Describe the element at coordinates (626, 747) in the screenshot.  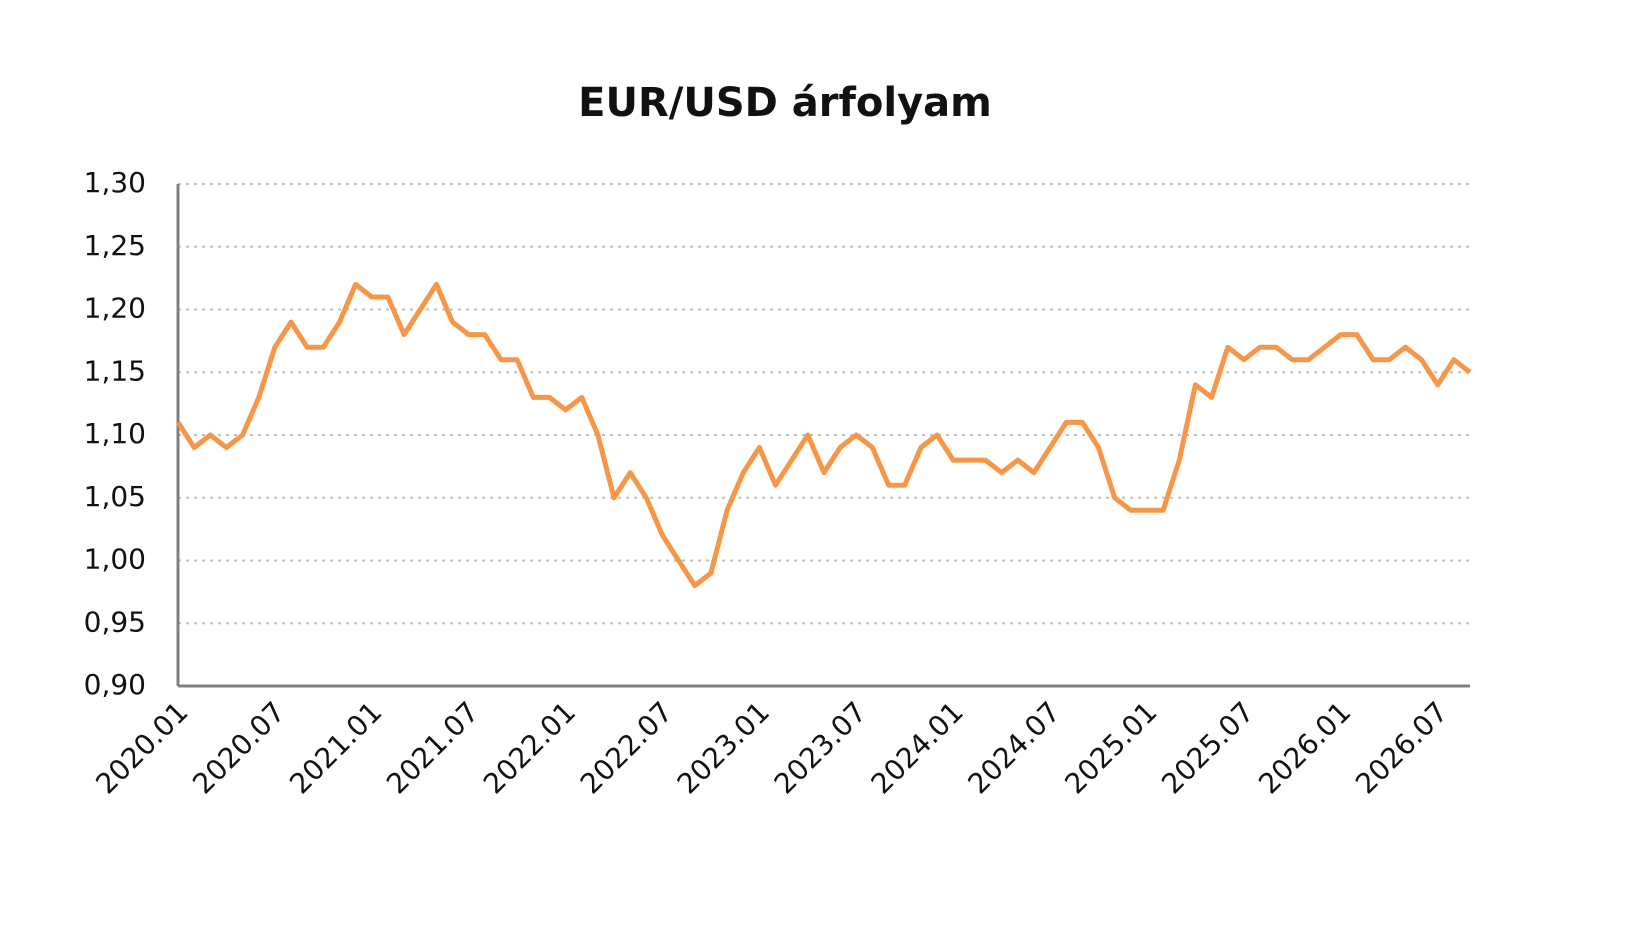
I see `x-tick-label: 2022.07` at that location.